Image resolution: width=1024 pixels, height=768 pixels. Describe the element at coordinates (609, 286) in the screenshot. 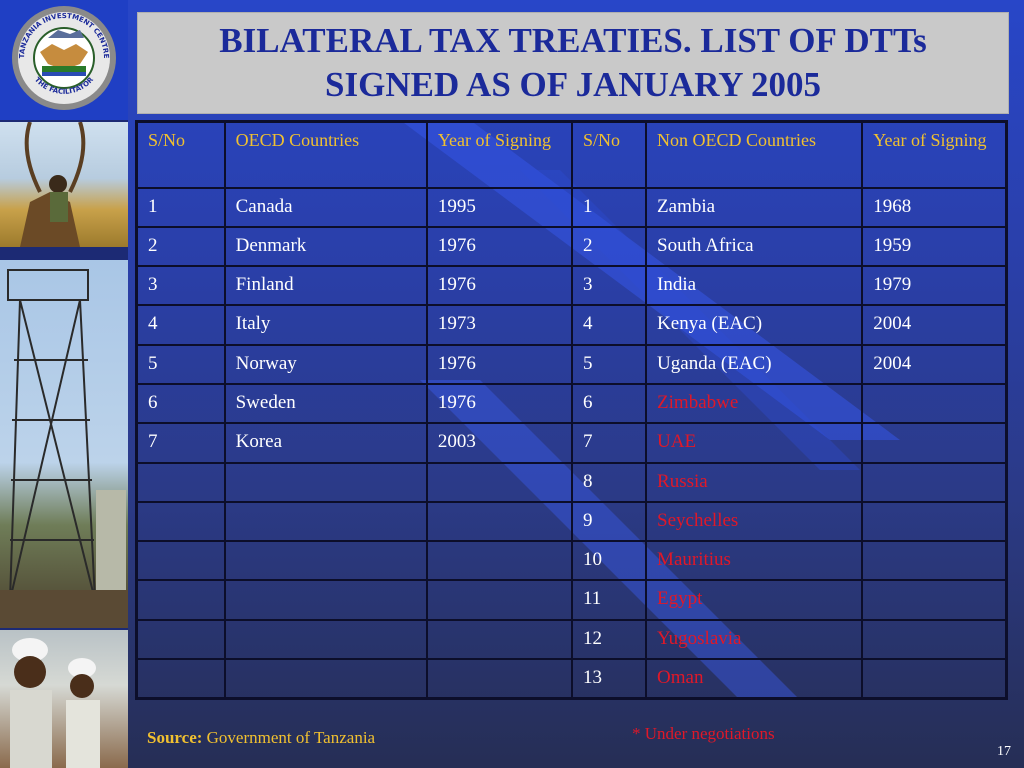

I see `non-oecd-sno: 3` at that location.